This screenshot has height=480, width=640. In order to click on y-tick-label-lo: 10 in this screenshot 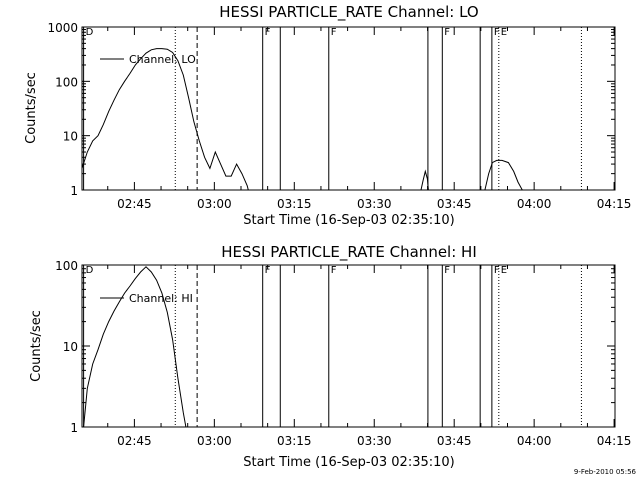, I will do `click(70, 137)`.